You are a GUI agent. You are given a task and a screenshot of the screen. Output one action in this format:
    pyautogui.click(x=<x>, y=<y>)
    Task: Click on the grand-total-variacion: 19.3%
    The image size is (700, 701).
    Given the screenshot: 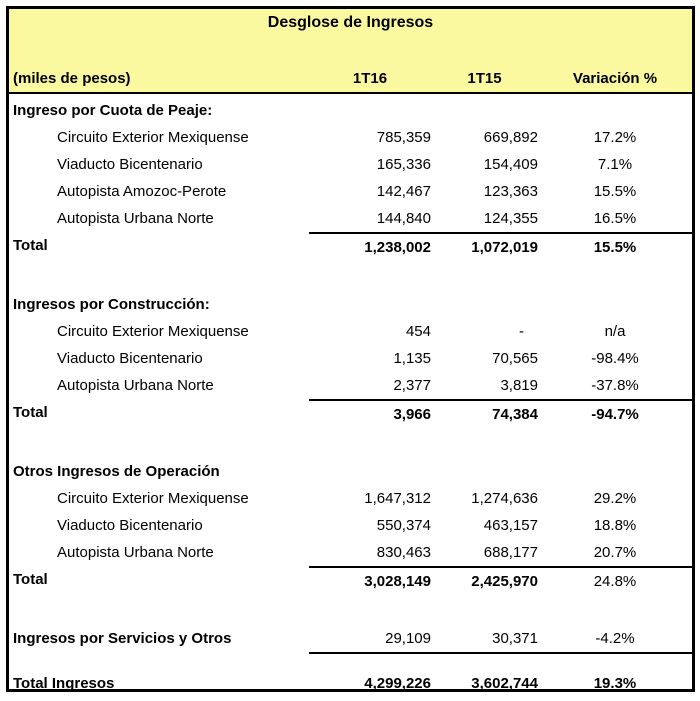 What is the action you would take?
    pyautogui.click(x=615, y=683)
    